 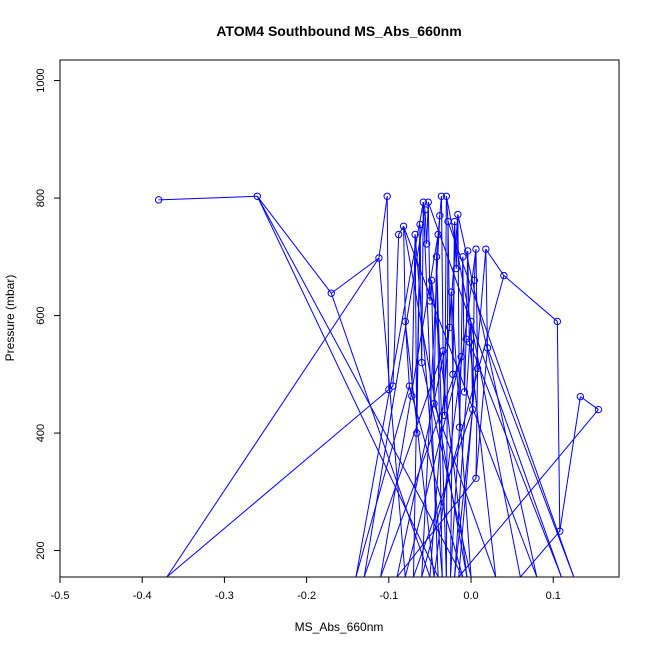 What do you see at coordinates (41, 80) in the screenshot?
I see `y-tick-label: 1000` at bounding box center [41, 80].